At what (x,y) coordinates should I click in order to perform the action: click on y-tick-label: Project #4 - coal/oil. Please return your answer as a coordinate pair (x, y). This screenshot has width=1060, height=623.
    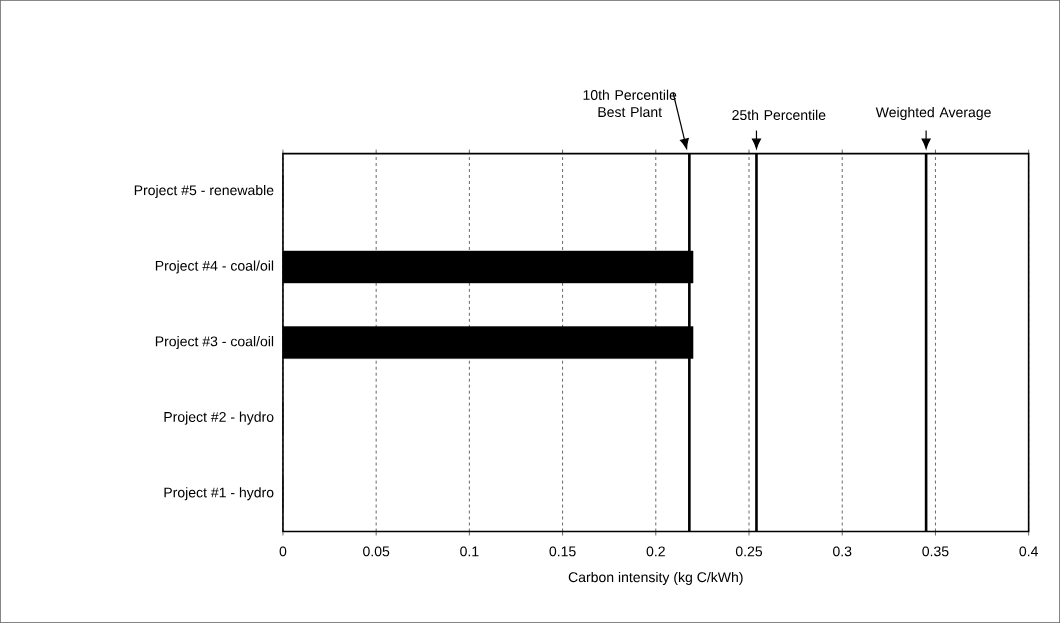
    Looking at the image, I should click on (214, 267).